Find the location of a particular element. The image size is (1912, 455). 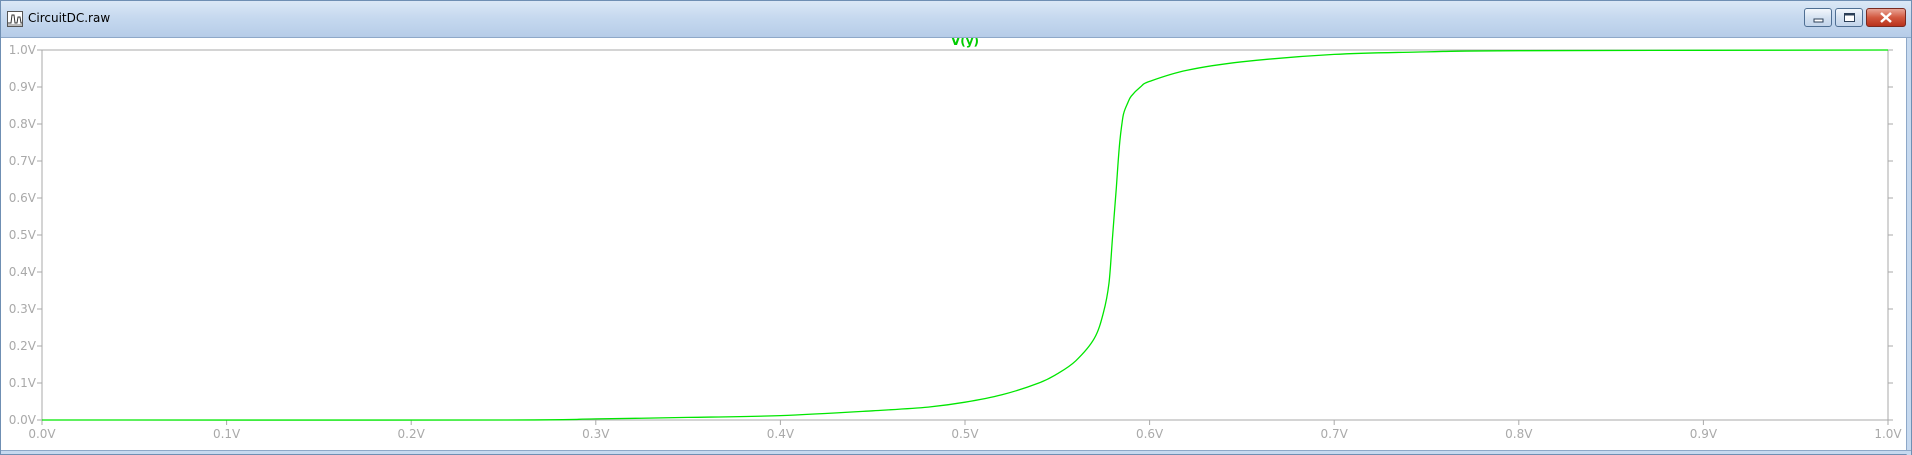

x-tick-label: 0.7V is located at coordinates (1335, 434).